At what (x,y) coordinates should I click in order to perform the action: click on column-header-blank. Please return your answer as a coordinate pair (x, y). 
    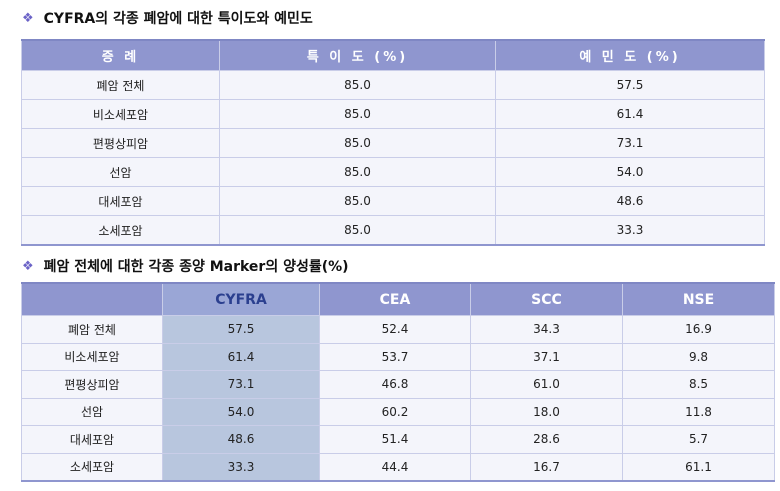
    Looking at the image, I should click on (92, 299).